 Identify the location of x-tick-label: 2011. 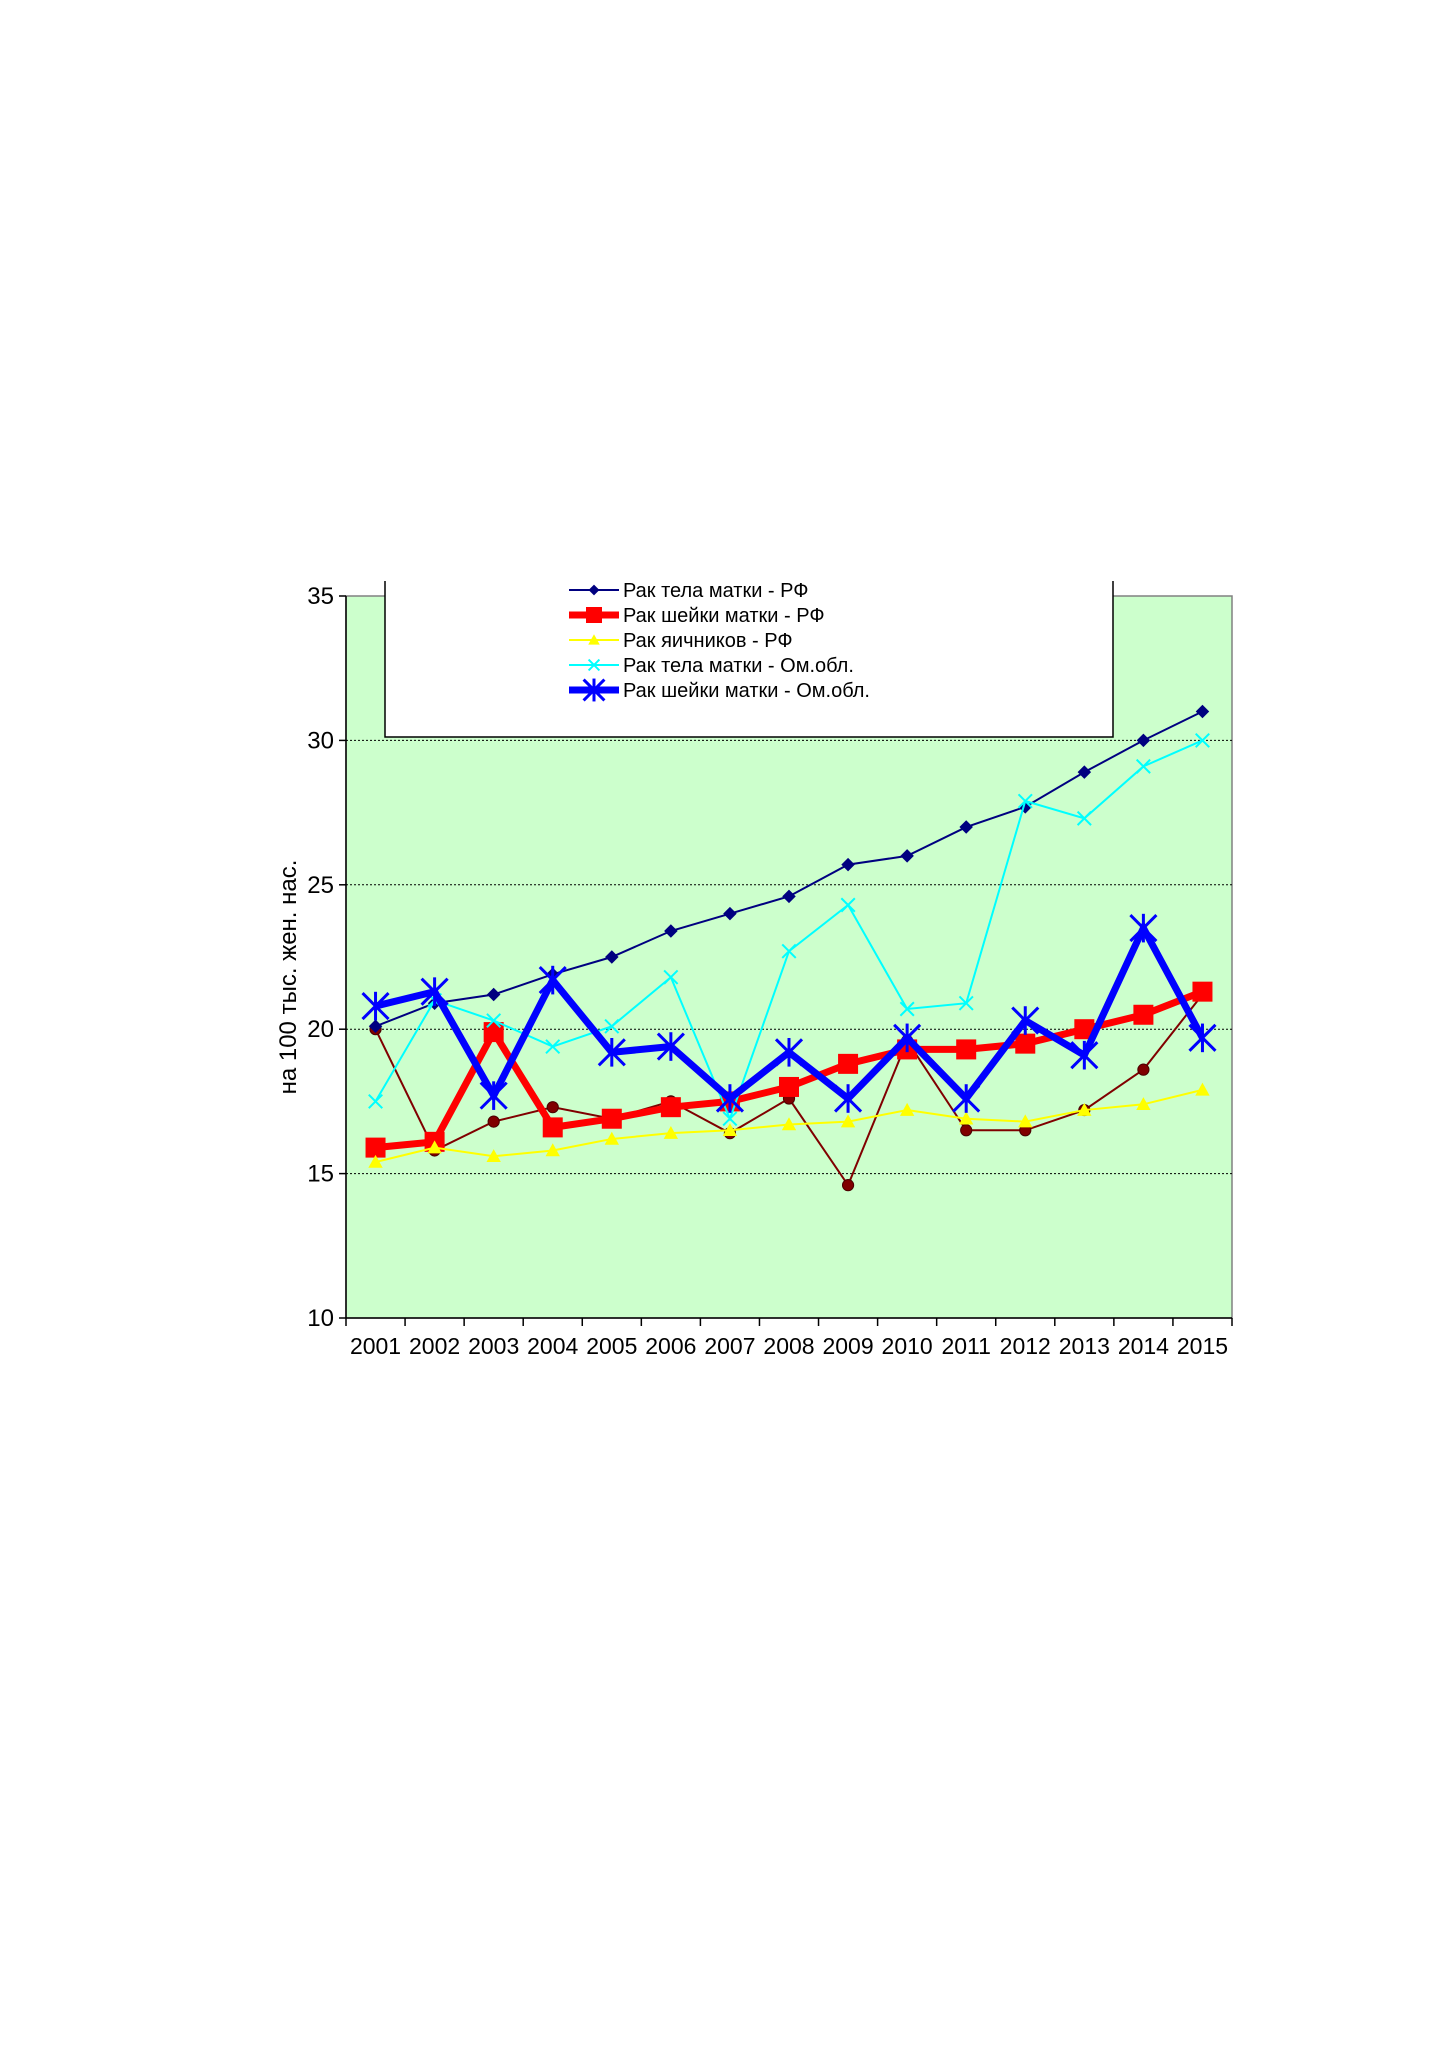
(965, 1346).